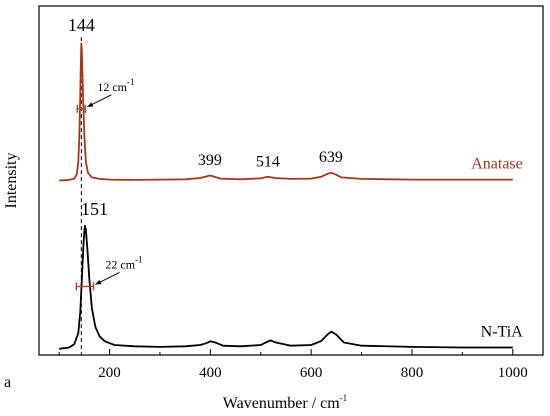  Describe the element at coordinates (497, 164) in the screenshot. I see `series-name-label: Anatase` at that location.